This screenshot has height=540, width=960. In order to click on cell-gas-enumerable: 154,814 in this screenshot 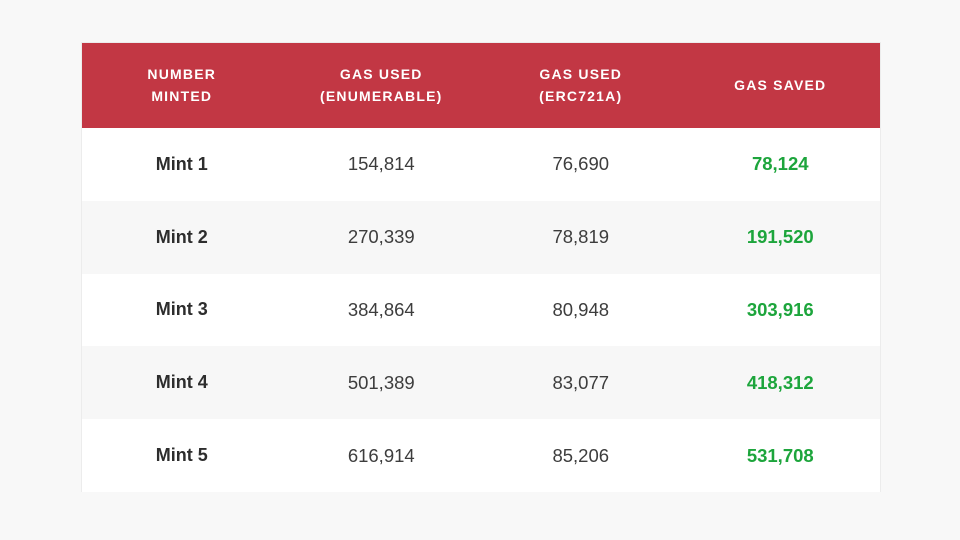, I will do `click(381, 164)`.